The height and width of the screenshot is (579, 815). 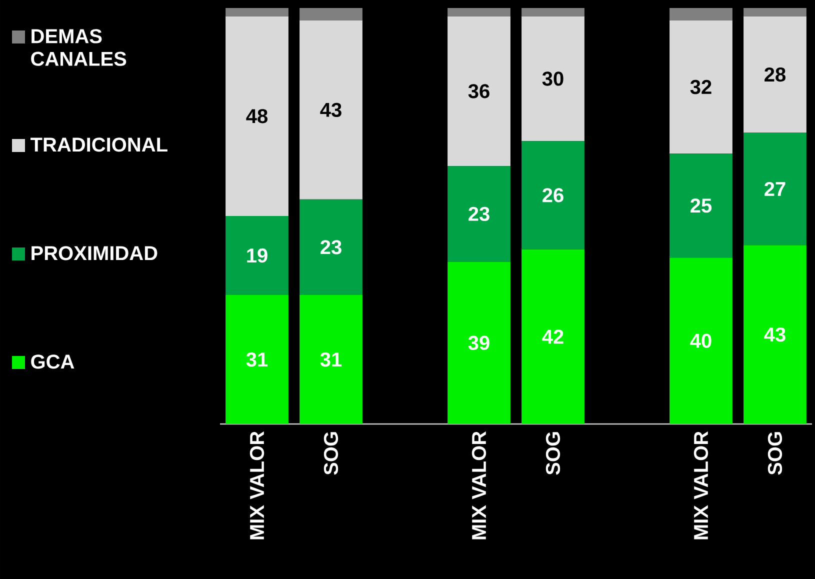 What do you see at coordinates (78, 47) in the screenshot?
I see `legend-label: DEMAS CANALES` at bounding box center [78, 47].